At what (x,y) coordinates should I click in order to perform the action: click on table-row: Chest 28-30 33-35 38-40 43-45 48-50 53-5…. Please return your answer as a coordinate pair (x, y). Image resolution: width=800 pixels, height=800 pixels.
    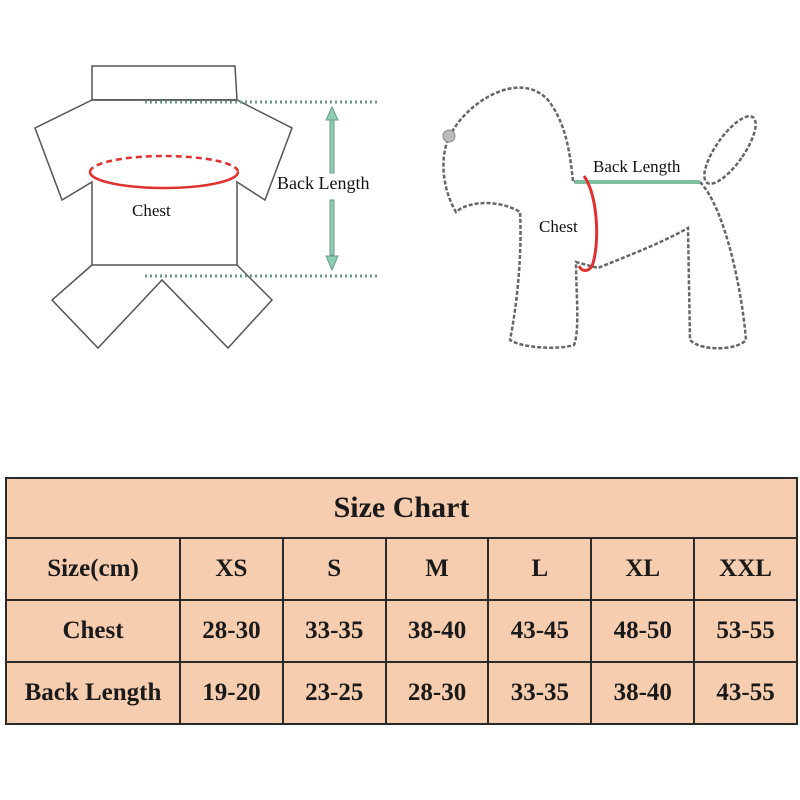
    Looking at the image, I should click on (401, 631).